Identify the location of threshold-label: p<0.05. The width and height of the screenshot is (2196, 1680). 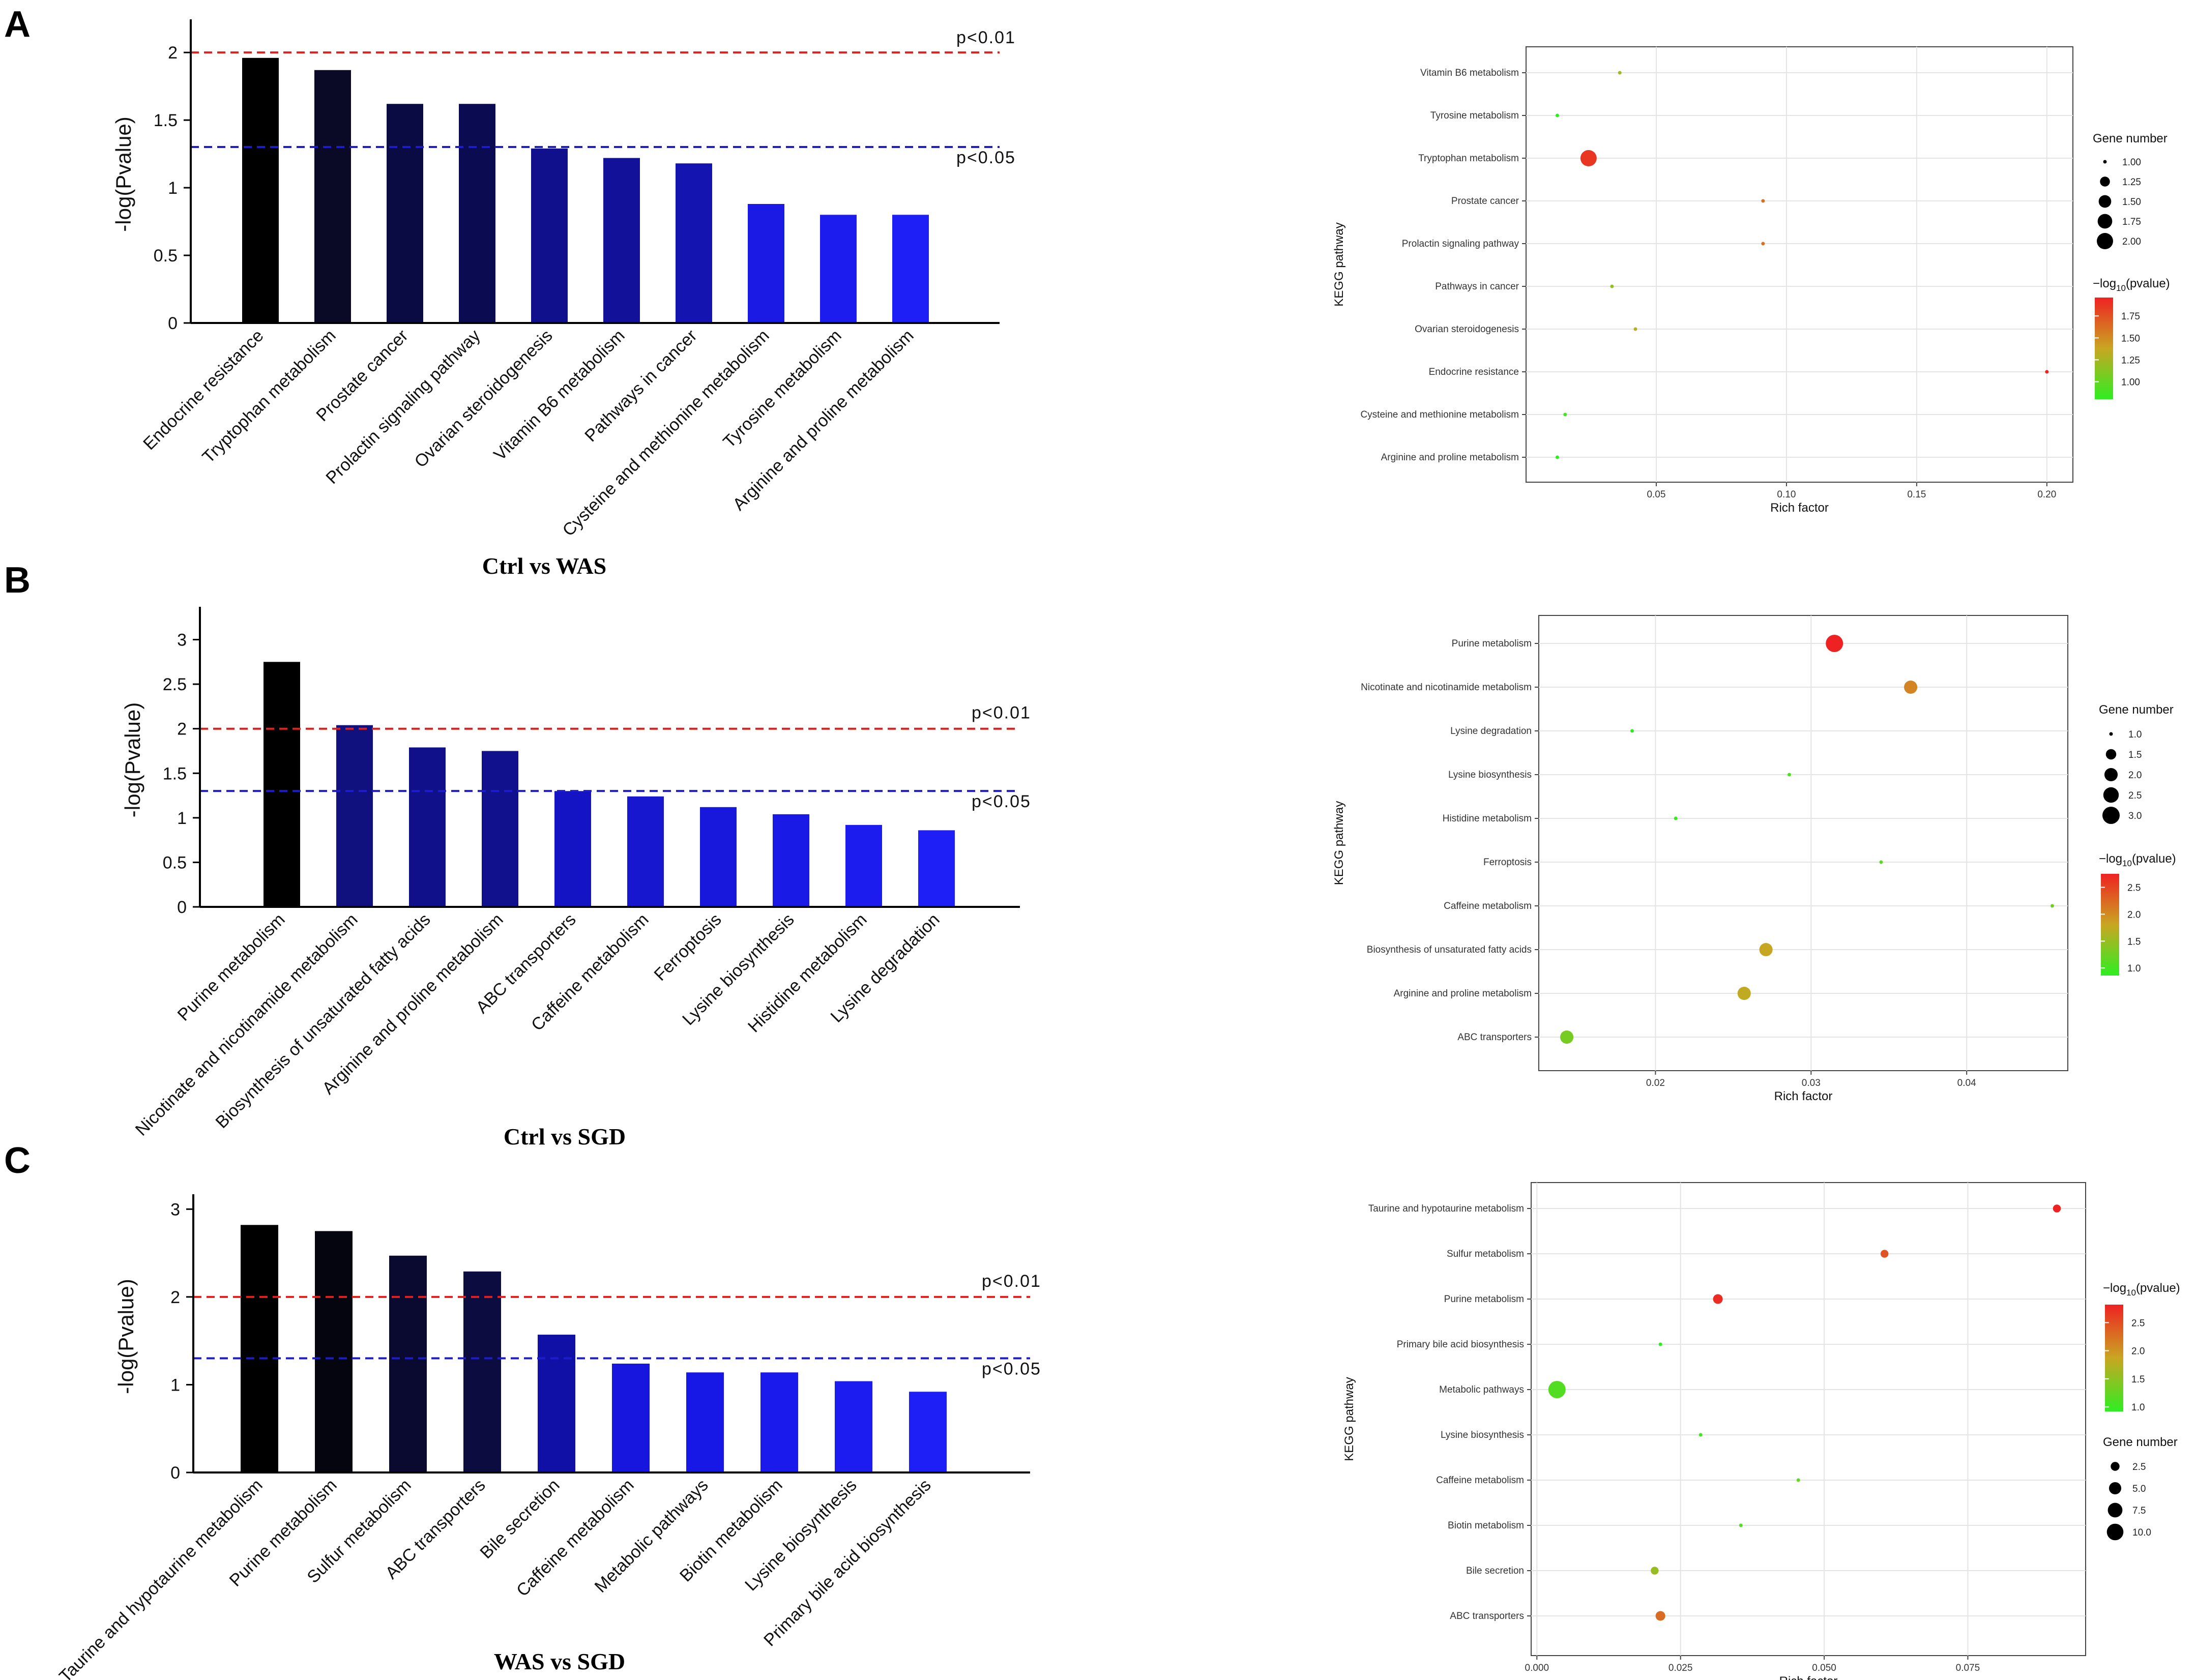
(1001, 801).